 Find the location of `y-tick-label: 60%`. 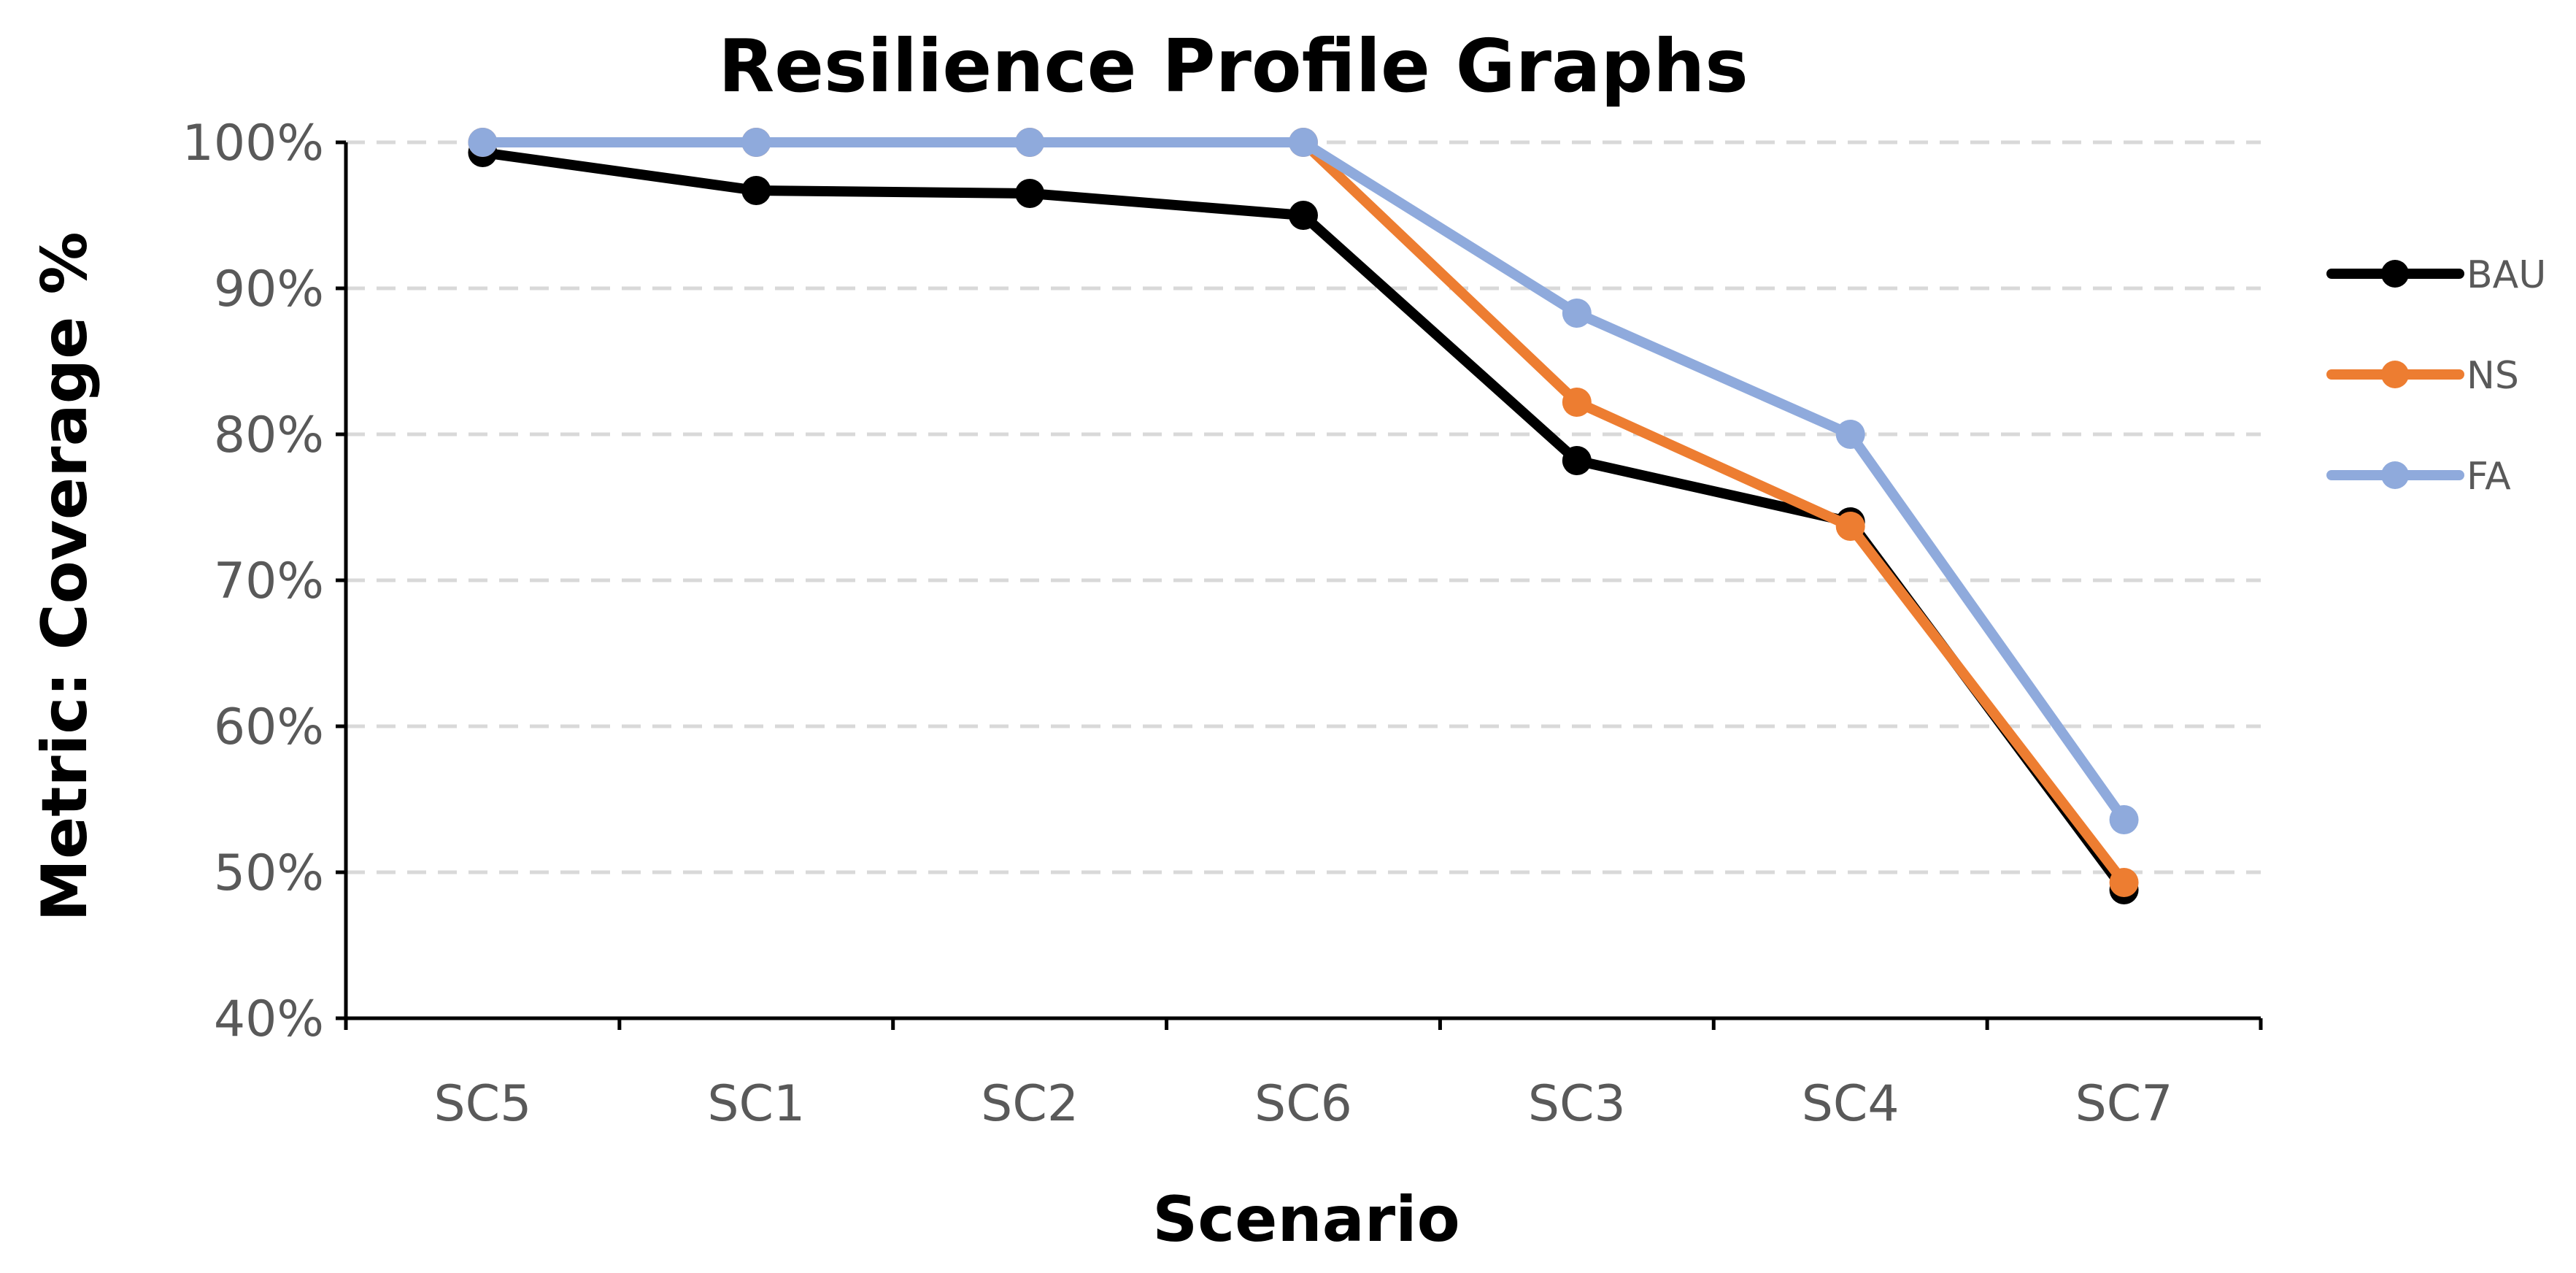

y-tick-label: 60% is located at coordinates (269, 728).